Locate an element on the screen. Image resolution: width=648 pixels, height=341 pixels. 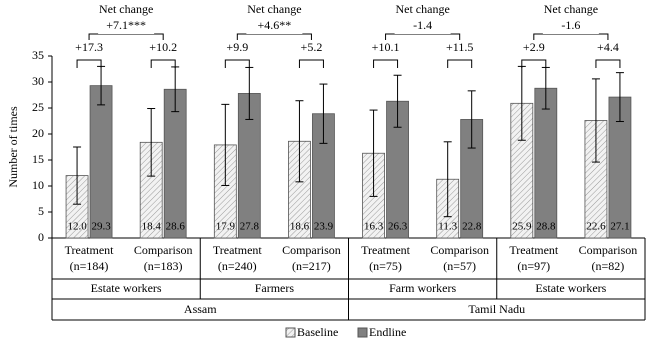
x-tick-label: (n=57) is located at coordinates (459, 266).